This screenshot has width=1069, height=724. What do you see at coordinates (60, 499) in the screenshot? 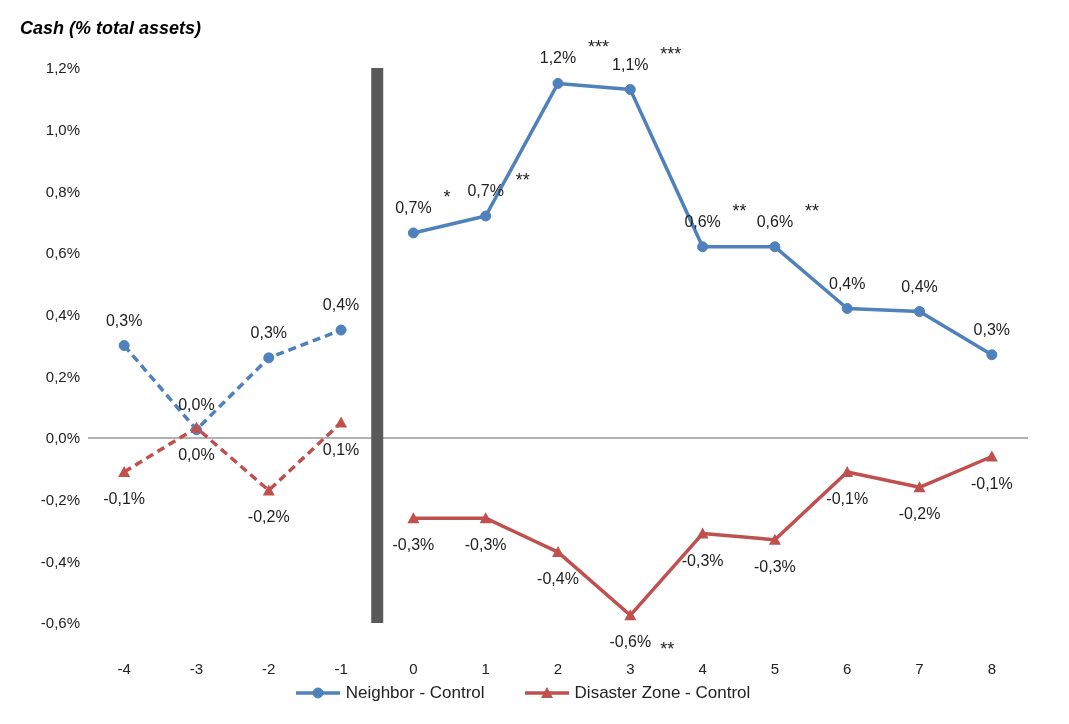
I see `y-tick-label: -0,2%` at bounding box center [60, 499].